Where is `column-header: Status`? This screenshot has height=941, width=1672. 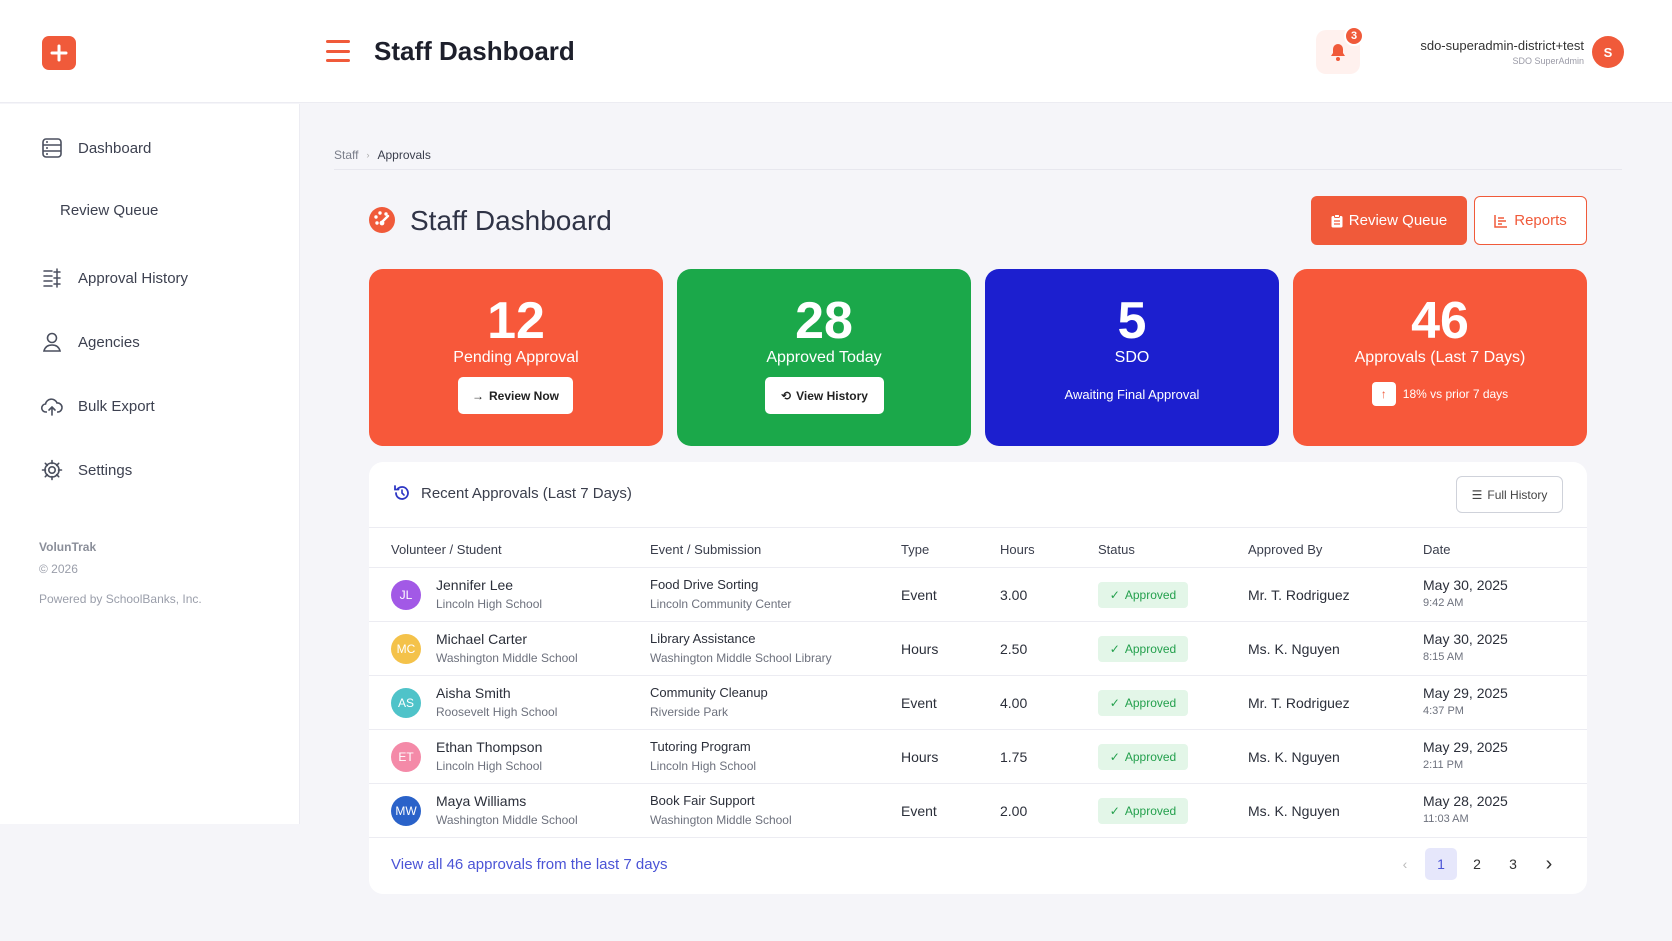 column-header: Status is located at coordinates (1116, 549).